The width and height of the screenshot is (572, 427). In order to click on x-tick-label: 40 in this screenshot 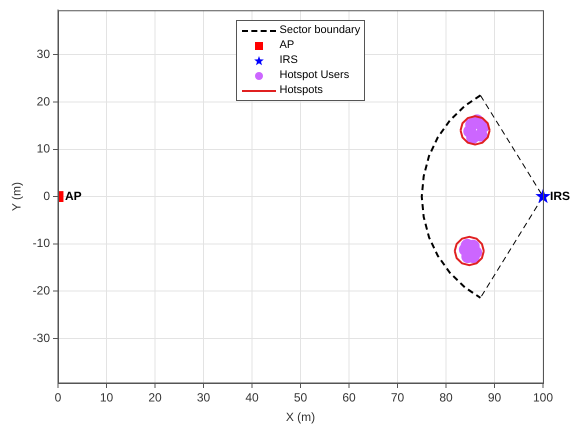, I will do `click(252, 397)`.